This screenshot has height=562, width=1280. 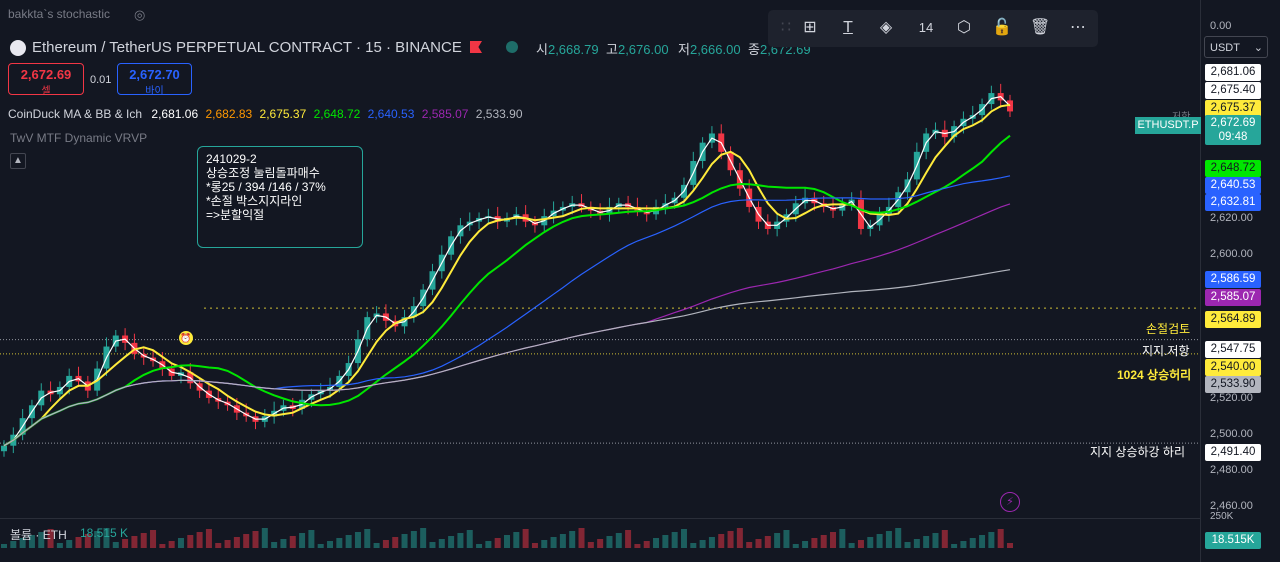 What do you see at coordinates (140, 14) in the screenshot?
I see `eye-off-icon: ◎` at bounding box center [140, 14].